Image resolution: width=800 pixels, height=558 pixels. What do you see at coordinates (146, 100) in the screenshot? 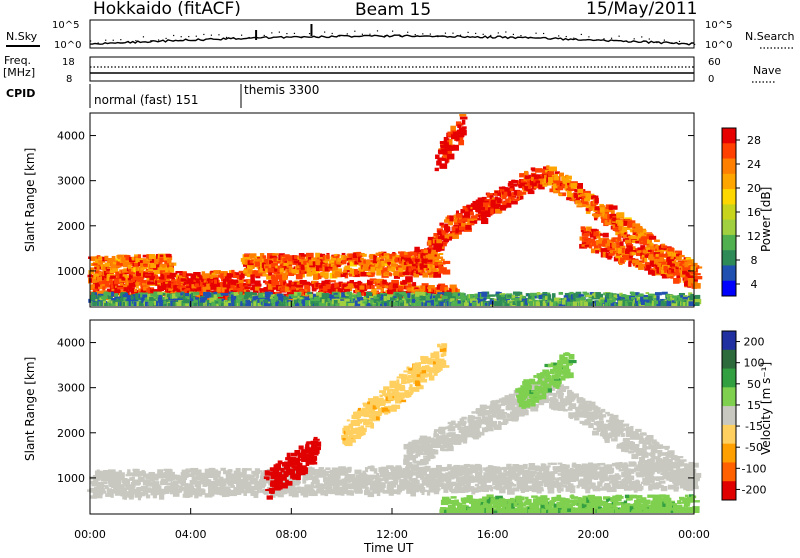
I see `cpid-segment-1: normal (fast) 151` at bounding box center [146, 100].